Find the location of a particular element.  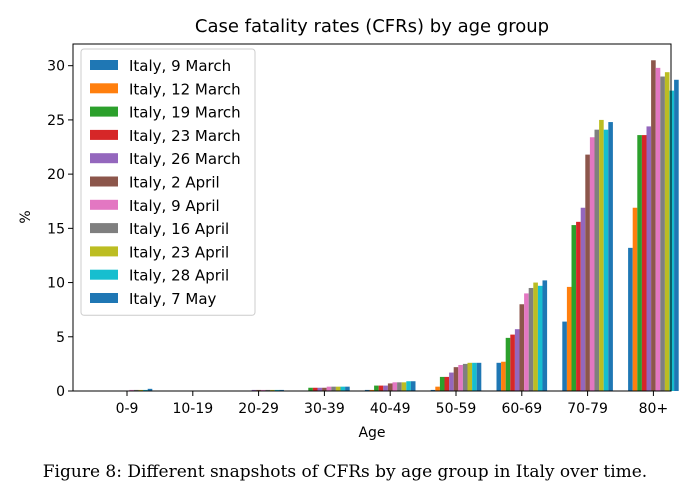

legend-label: Italy, 2 April is located at coordinates (174, 183).